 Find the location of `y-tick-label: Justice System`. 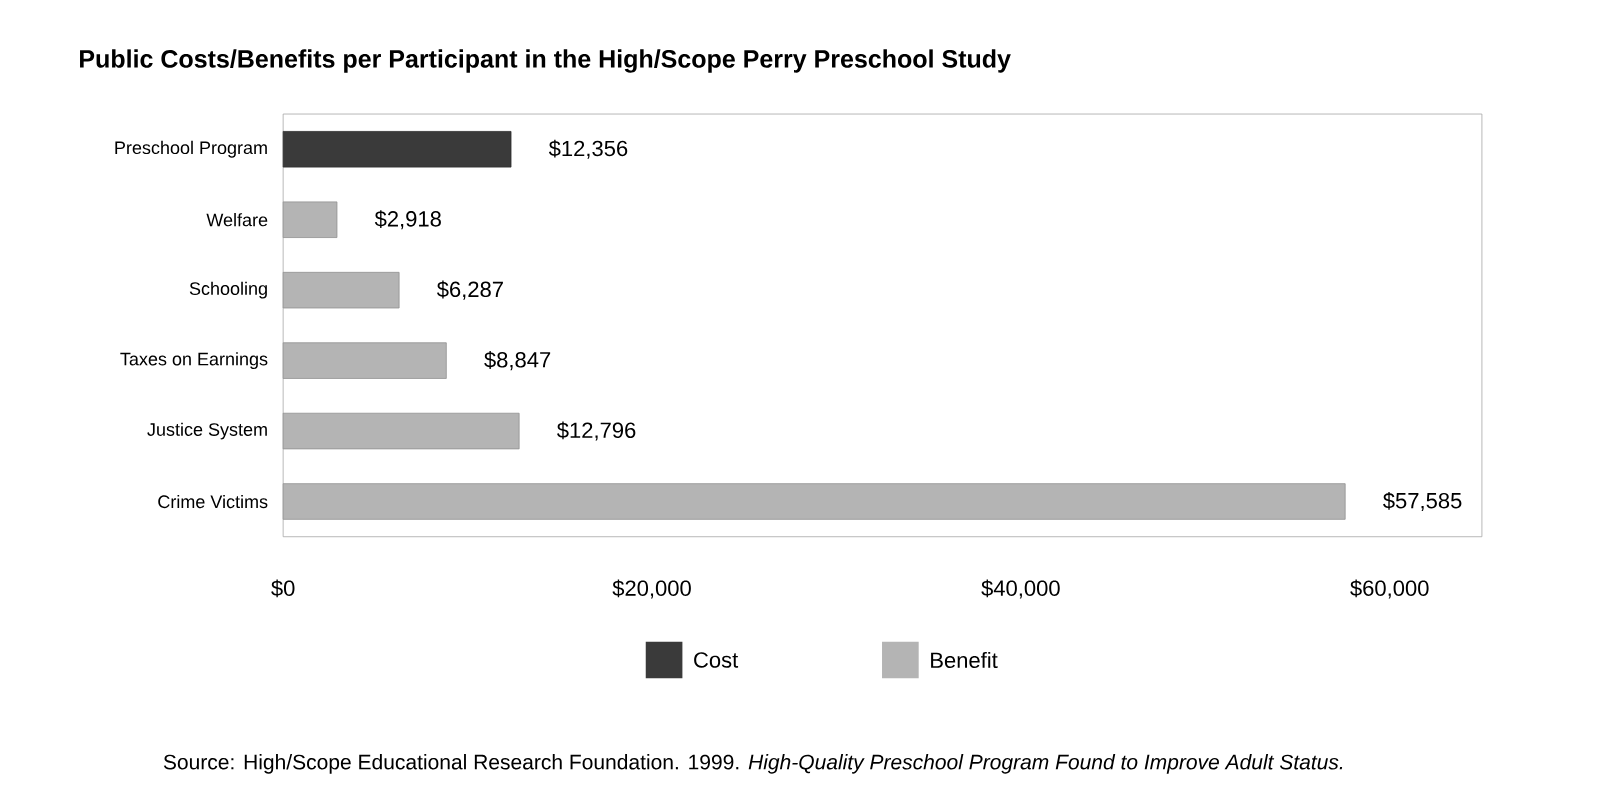

y-tick-label: Justice System is located at coordinates (207, 431).